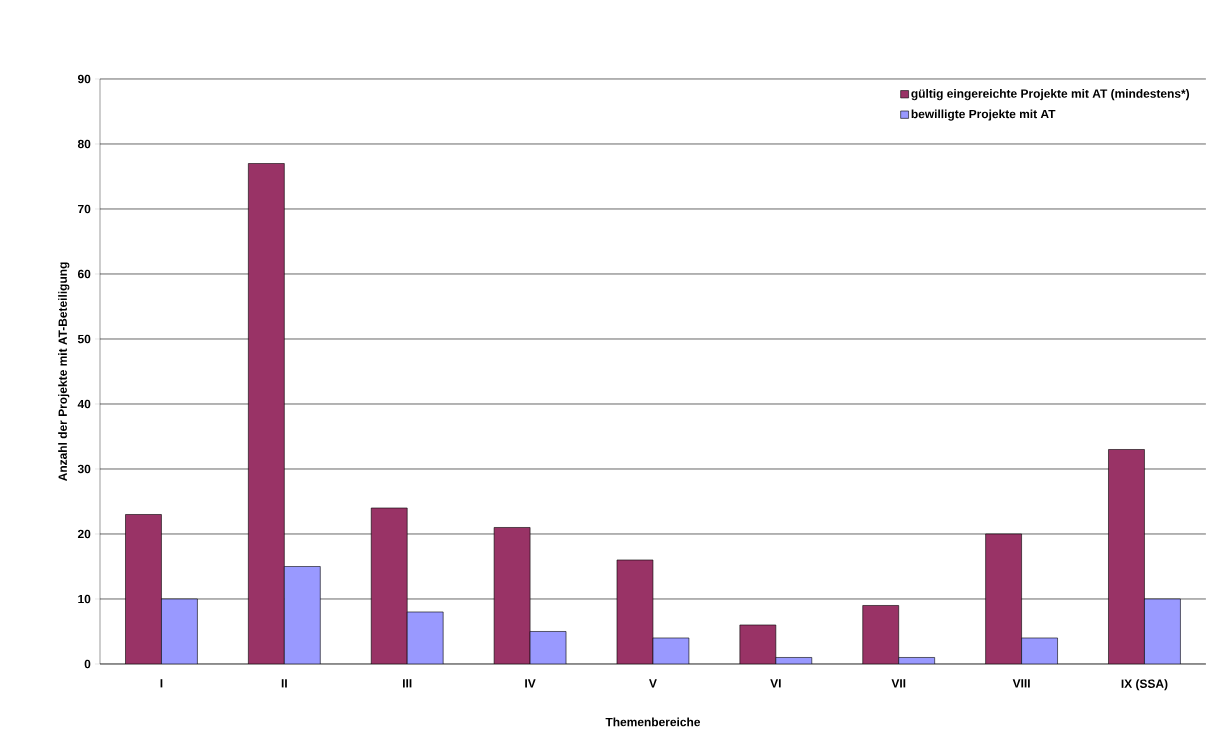  What do you see at coordinates (84, 144) in the screenshot?
I see `y-tick-label: 80` at bounding box center [84, 144].